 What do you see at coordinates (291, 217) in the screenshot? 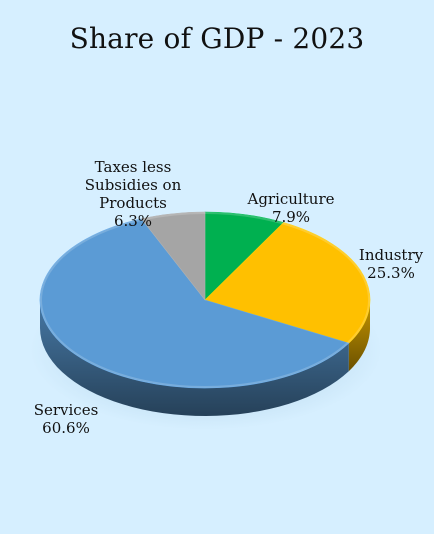
I see `label-agriculture-value: 7.9%` at bounding box center [291, 217].